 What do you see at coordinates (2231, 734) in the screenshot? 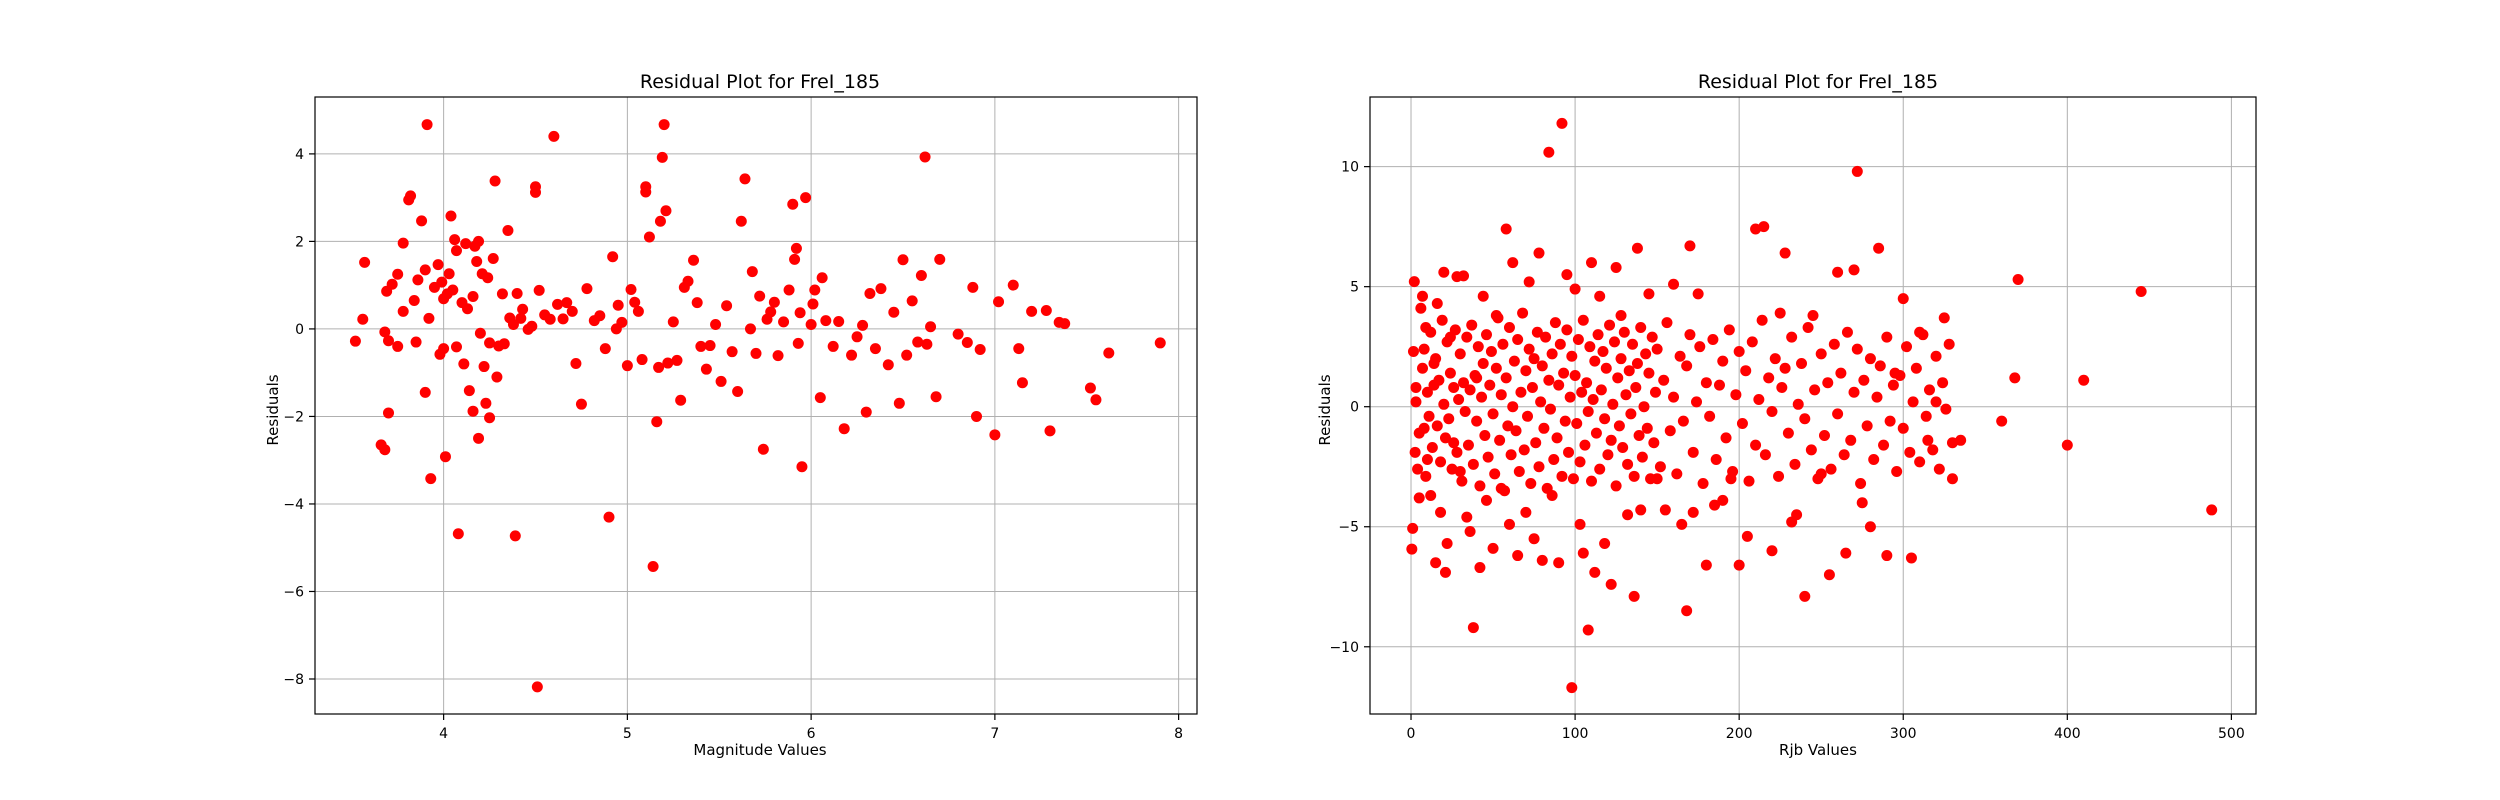
I see `x-tick-label: 500` at bounding box center [2231, 734].